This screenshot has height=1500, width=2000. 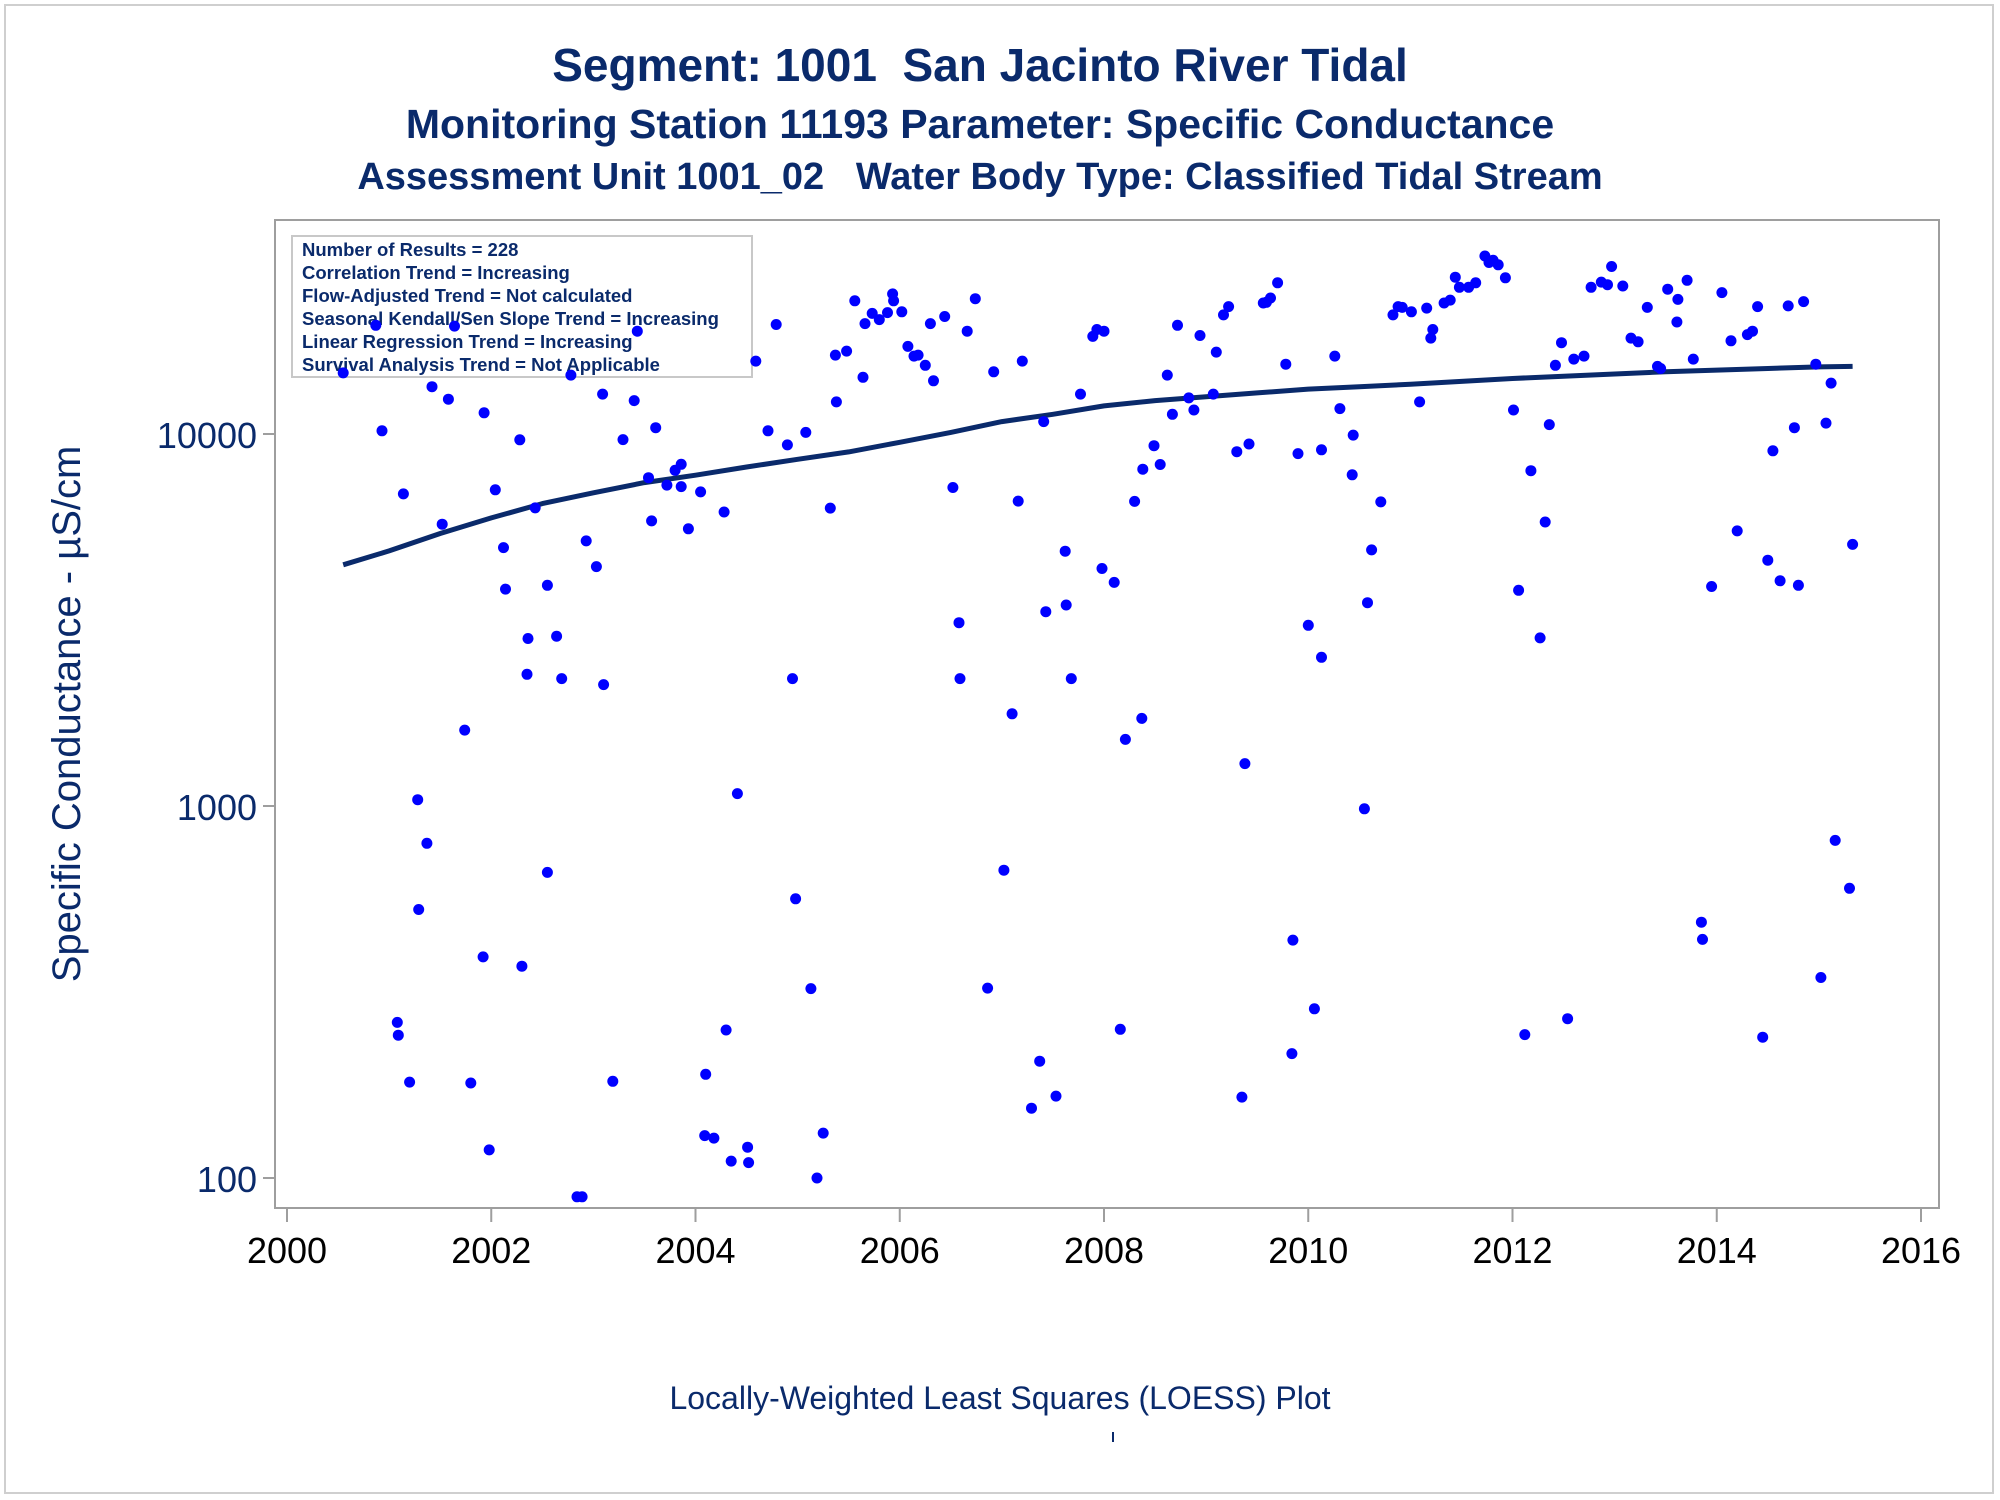 What do you see at coordinates (67, 714) in the screenshot?
I see `y-axis-label: Specific Conductance - µS/cm` at bounding box center [67, 714].